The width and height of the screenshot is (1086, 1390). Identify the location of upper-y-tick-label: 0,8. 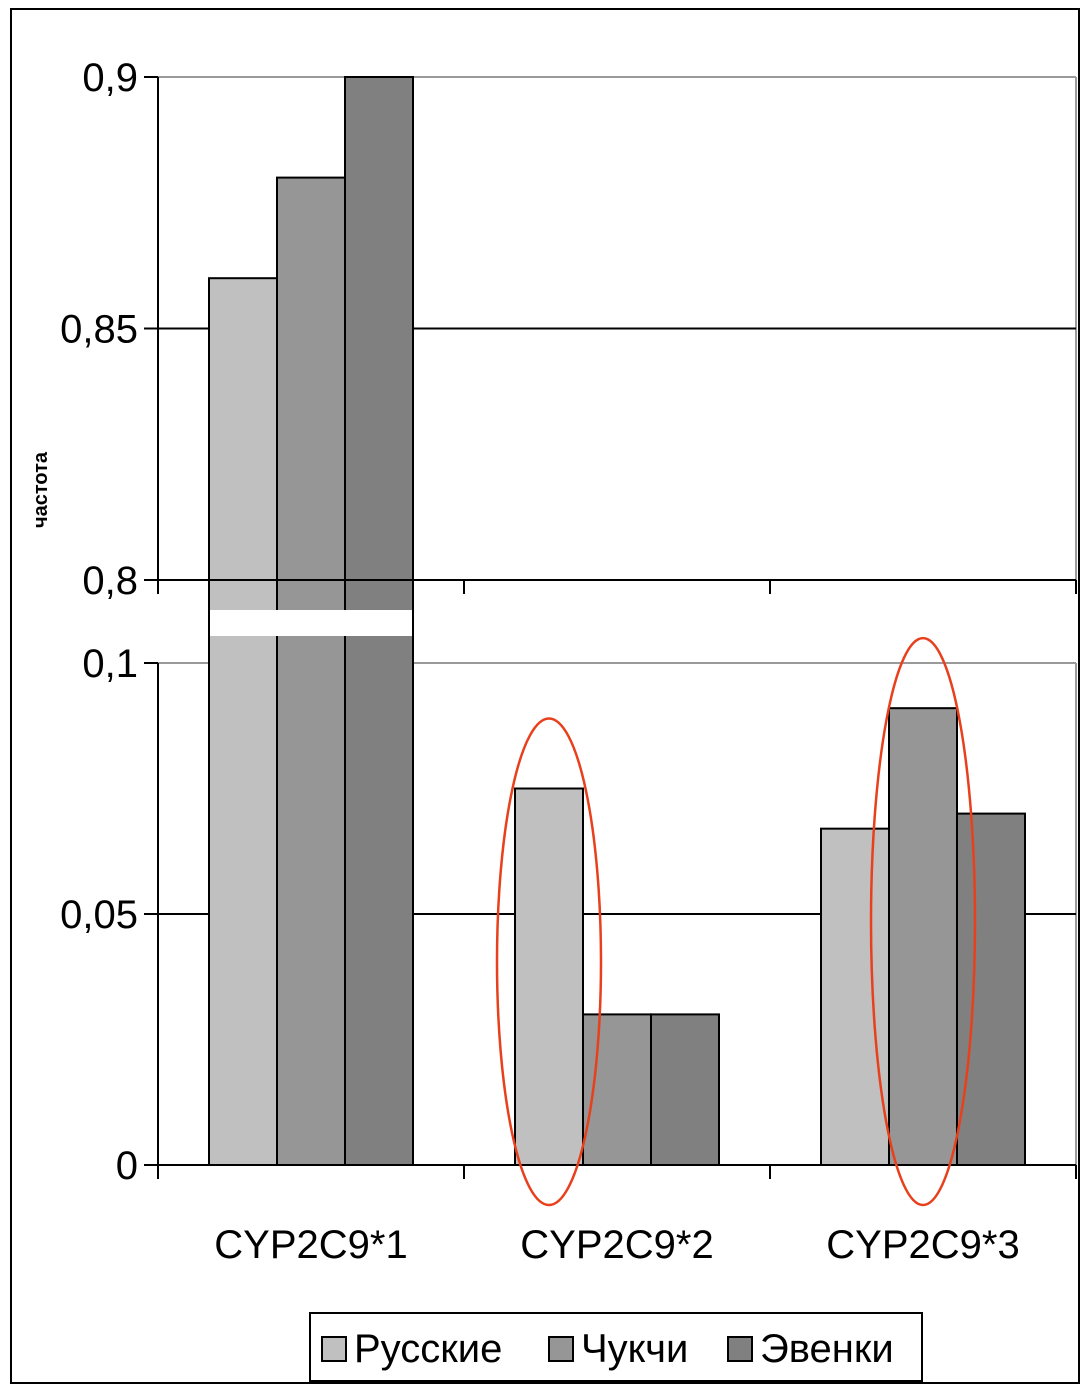
(110, 581).